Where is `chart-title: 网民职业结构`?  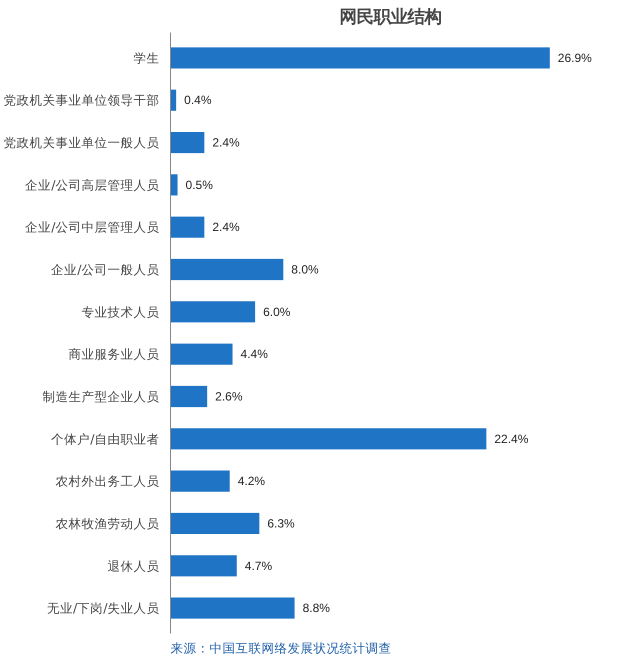
chart-title: 网民职业结构 is located at coordinates (391, 18).